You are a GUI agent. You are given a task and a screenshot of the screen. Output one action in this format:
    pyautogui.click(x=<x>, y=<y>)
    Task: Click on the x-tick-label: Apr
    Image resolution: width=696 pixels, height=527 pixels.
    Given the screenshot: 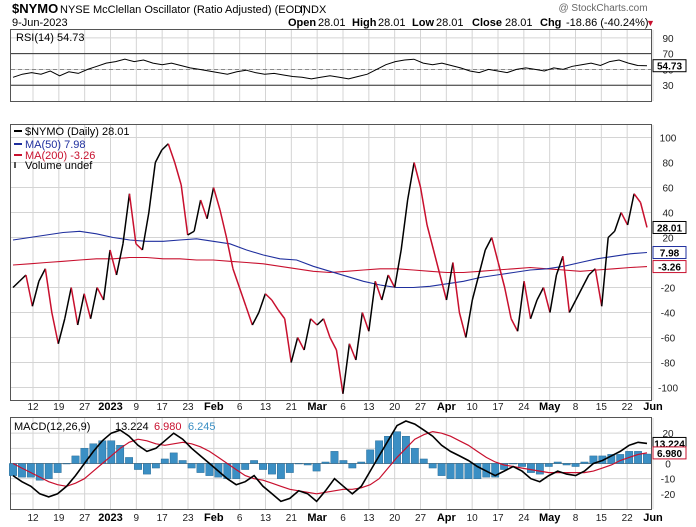 What is the action you would take?
    pyautogui.click(x=447, y=518)
    